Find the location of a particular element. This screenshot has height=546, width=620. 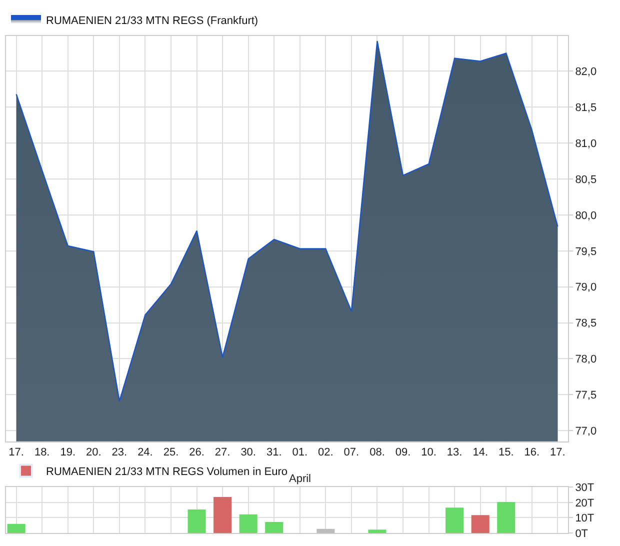

y-tick-label: 20T is located at coordinates (584, 503).